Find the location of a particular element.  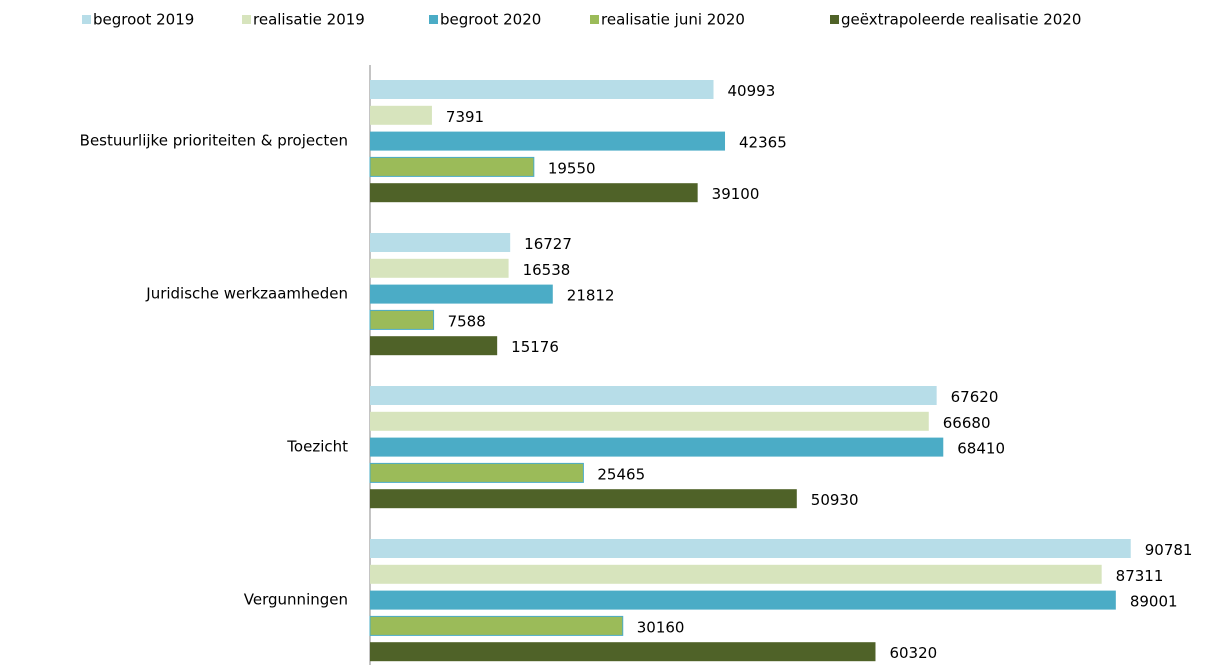

y-tick-label: Juridische werkzaamheden is located at coordinates (246, 294).